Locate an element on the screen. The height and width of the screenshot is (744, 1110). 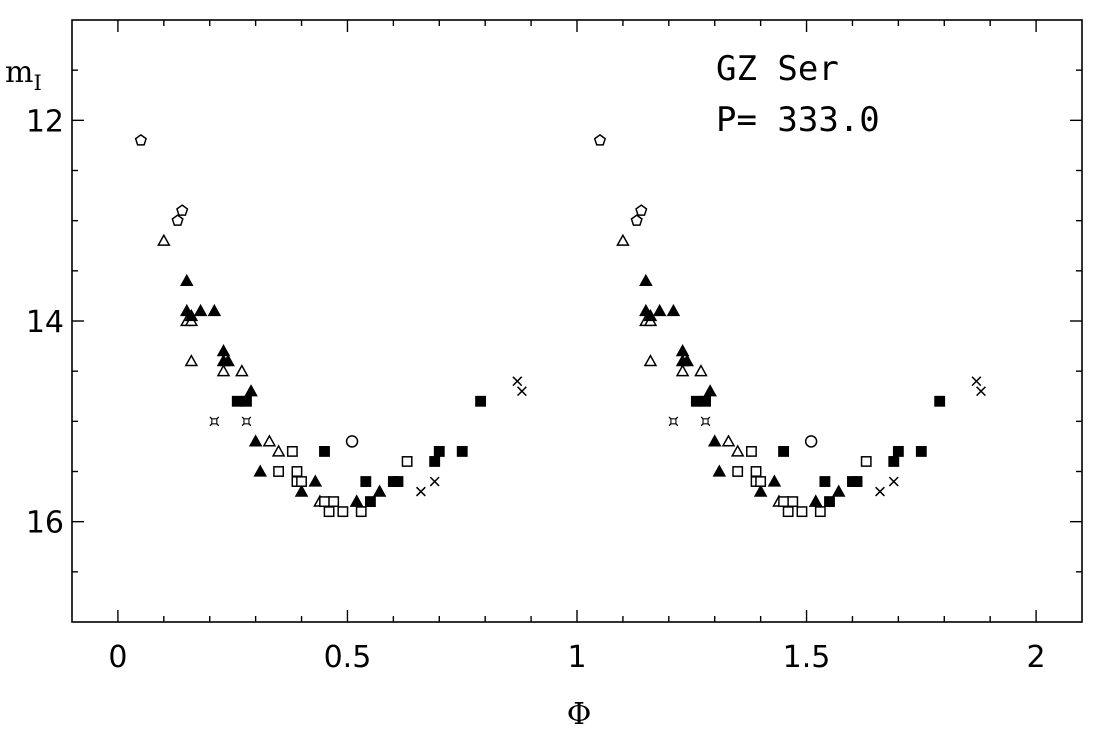
x-tick-label: 1.5 is located at coordinates (807, 657).